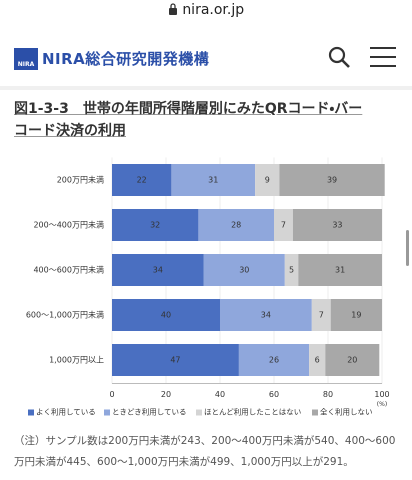  I want to click on data-label: 28, so click(236, 225).